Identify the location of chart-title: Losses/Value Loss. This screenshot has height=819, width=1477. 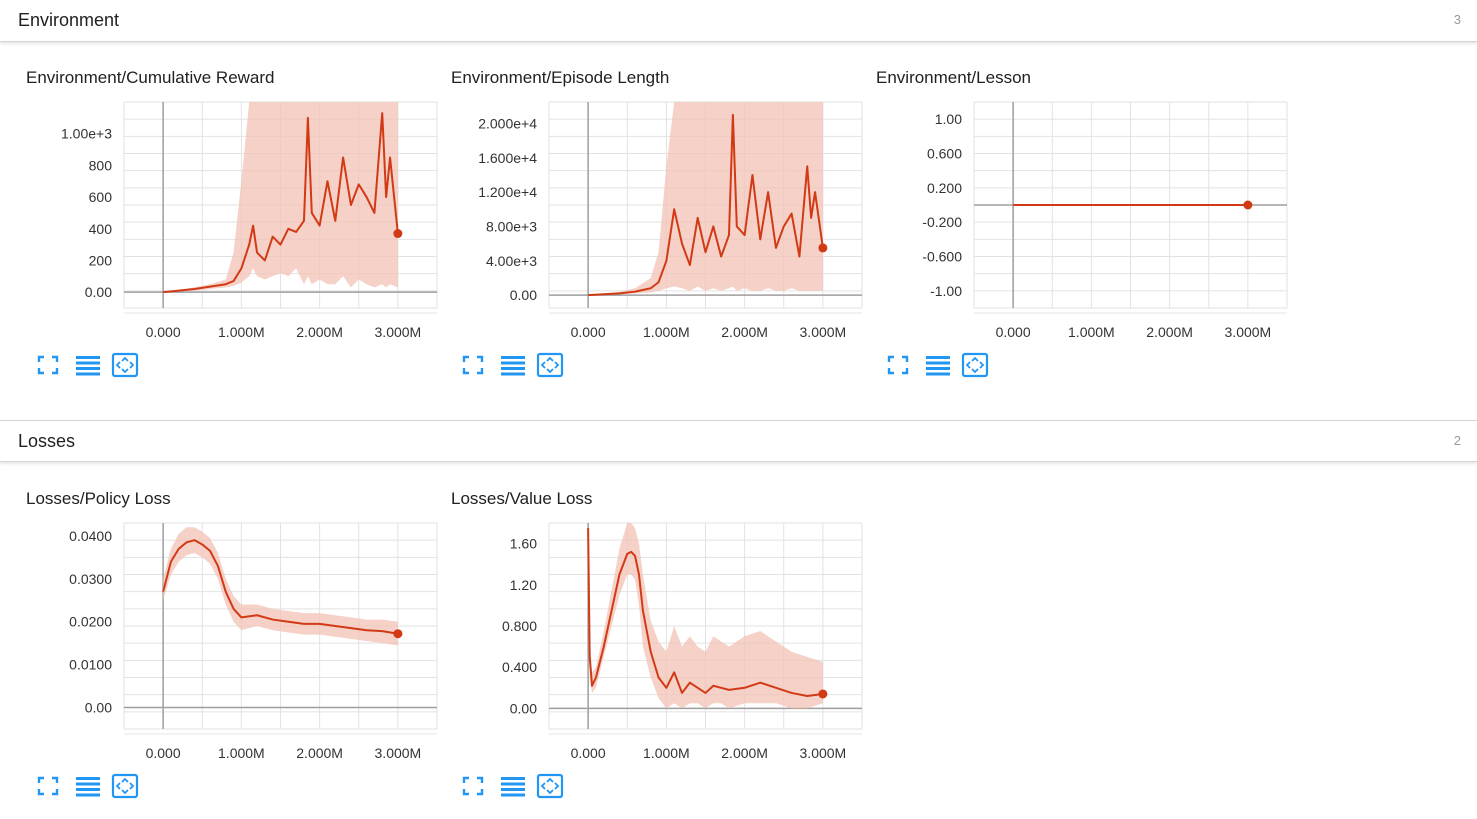
(522, 498).